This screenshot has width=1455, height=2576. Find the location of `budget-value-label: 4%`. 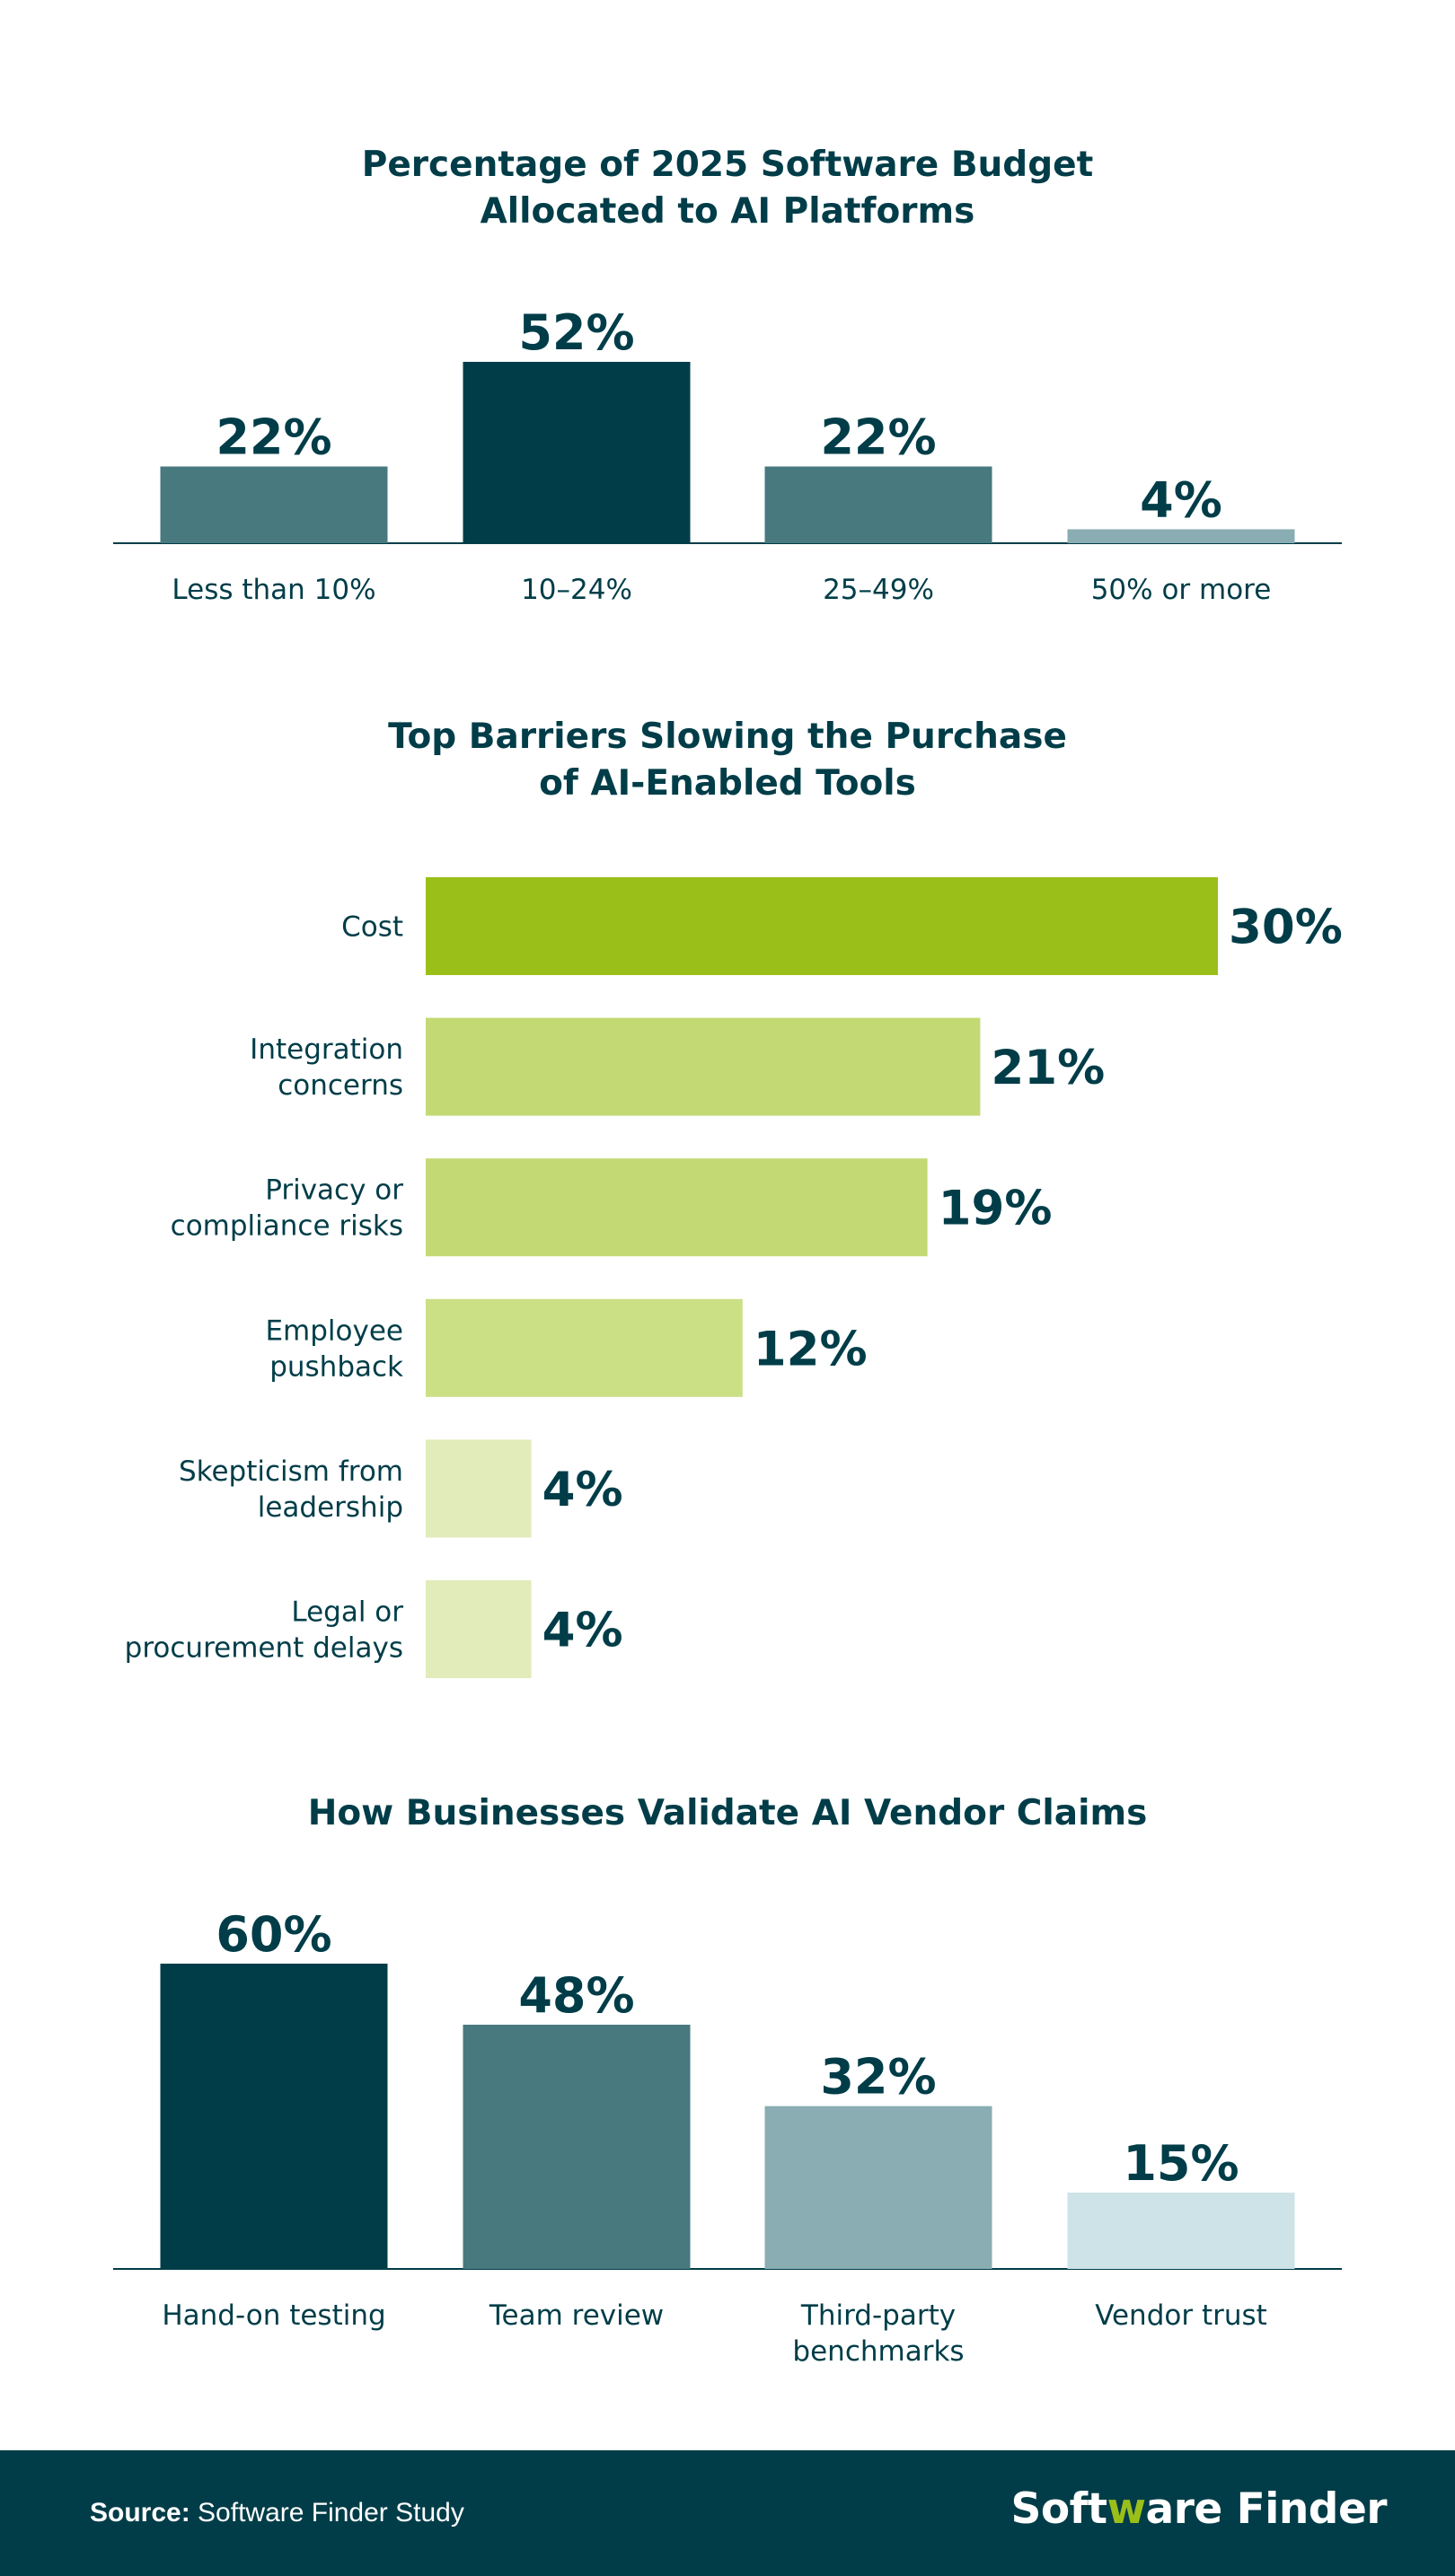

budget-value-label: 4% is located at coordinates (1181, 499).